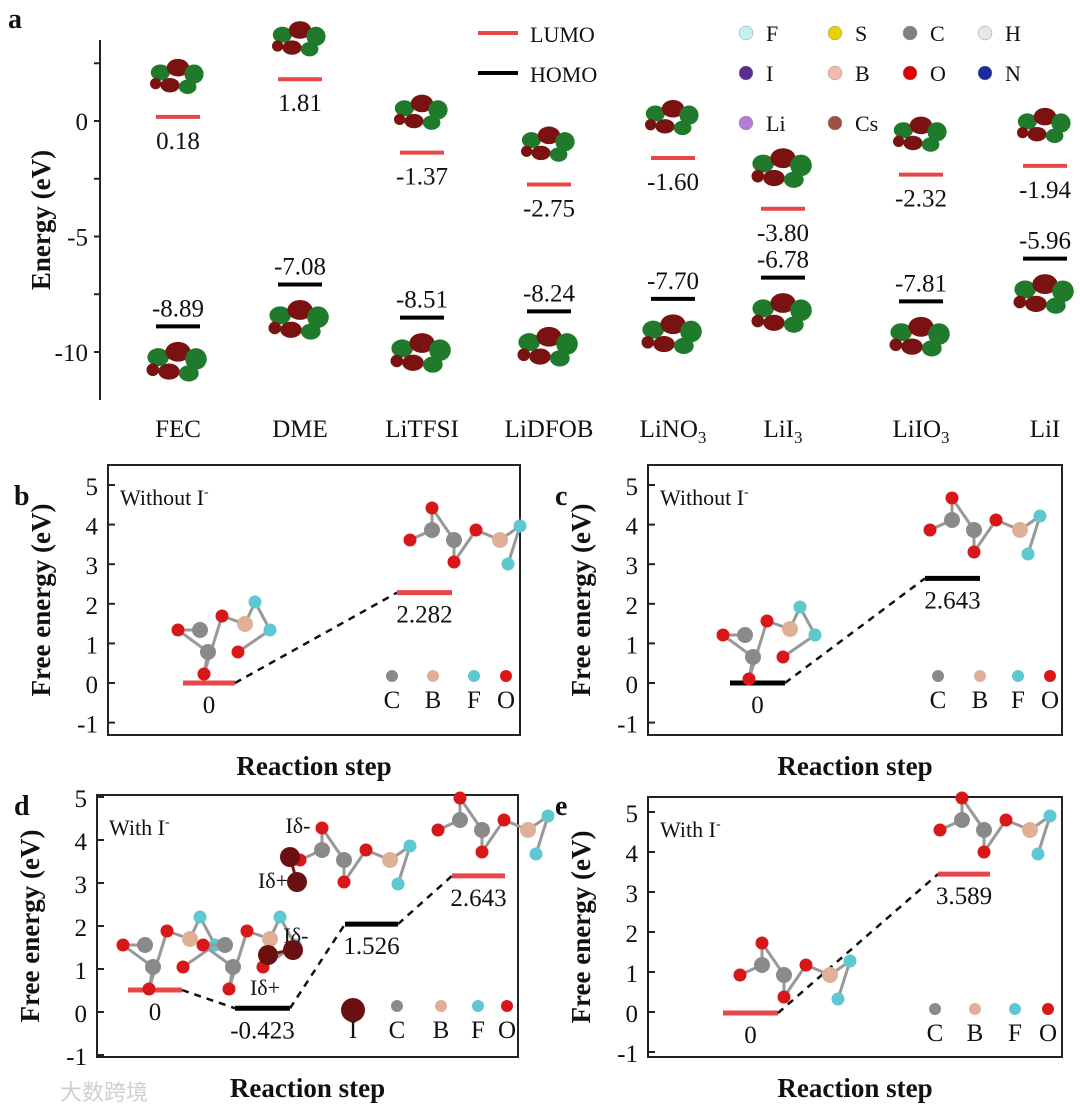  What do you see at coordinates (190, 939) in the screenshot?
I see `atom-b` at bounding box center [190, 939].